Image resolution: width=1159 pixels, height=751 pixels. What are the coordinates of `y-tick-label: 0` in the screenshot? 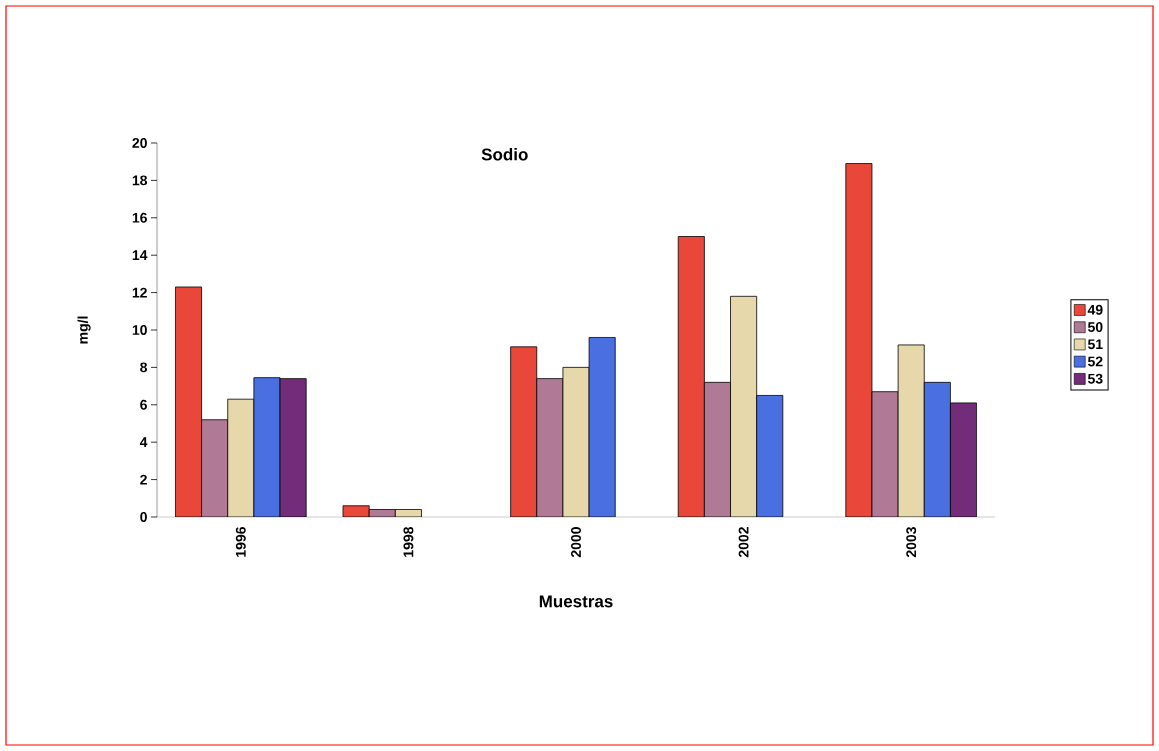 It's located at (143, 517).